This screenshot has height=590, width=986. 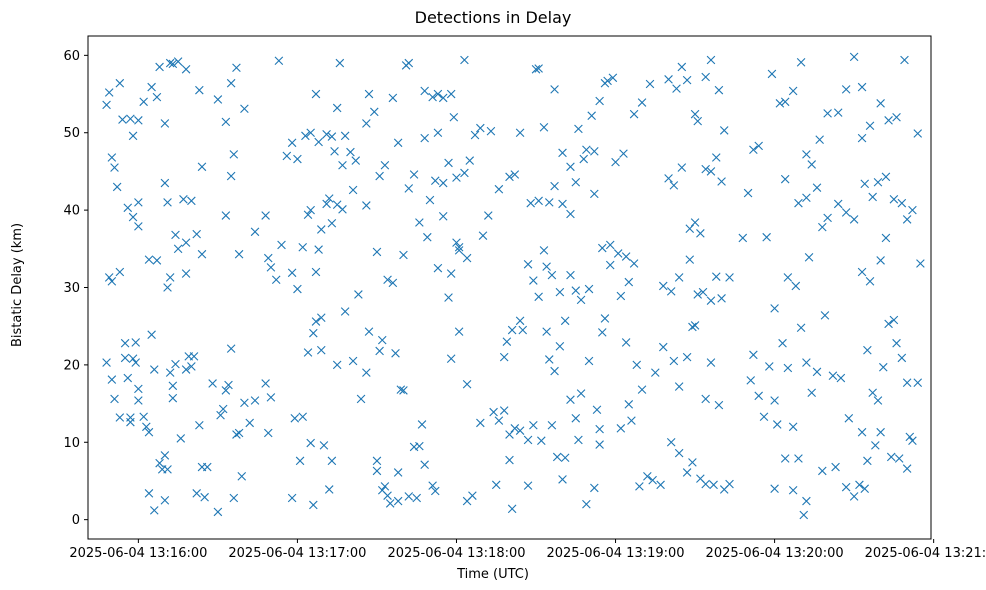 I want to click on y-tick-label: 60, so click(x=71, y=56).